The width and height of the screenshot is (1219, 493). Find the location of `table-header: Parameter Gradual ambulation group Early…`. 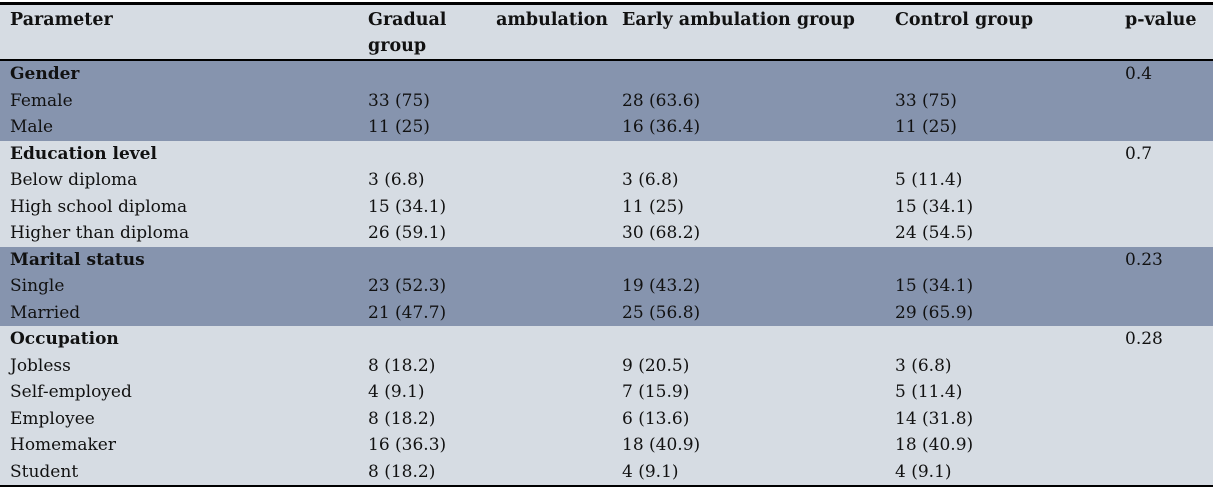

table-header: Parameter Gradual ambulation group Early… is located at coordinates (606, 32).